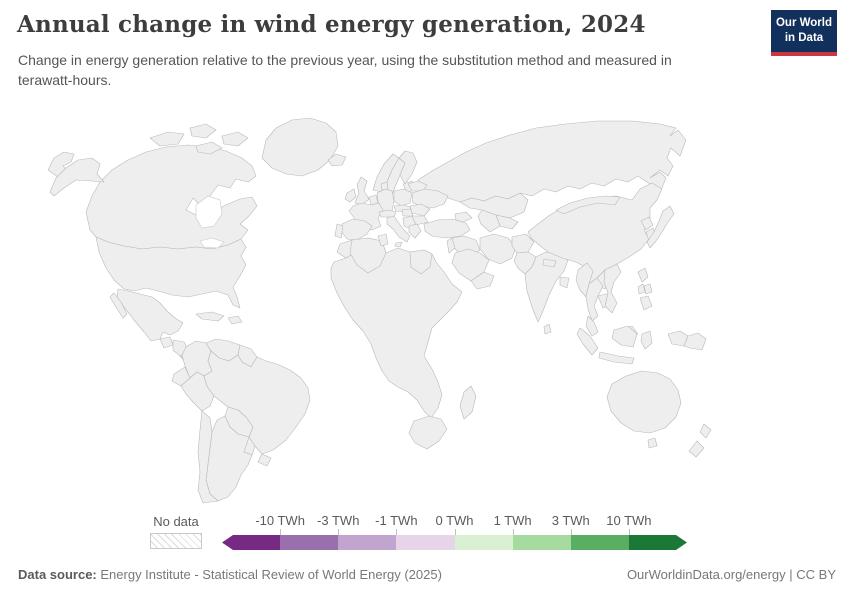 The width and height of the screenshot is (850, 600). Describe the element at coordinates (398, 244) in the screenshot. I see `country-italy-sicily` at that location.